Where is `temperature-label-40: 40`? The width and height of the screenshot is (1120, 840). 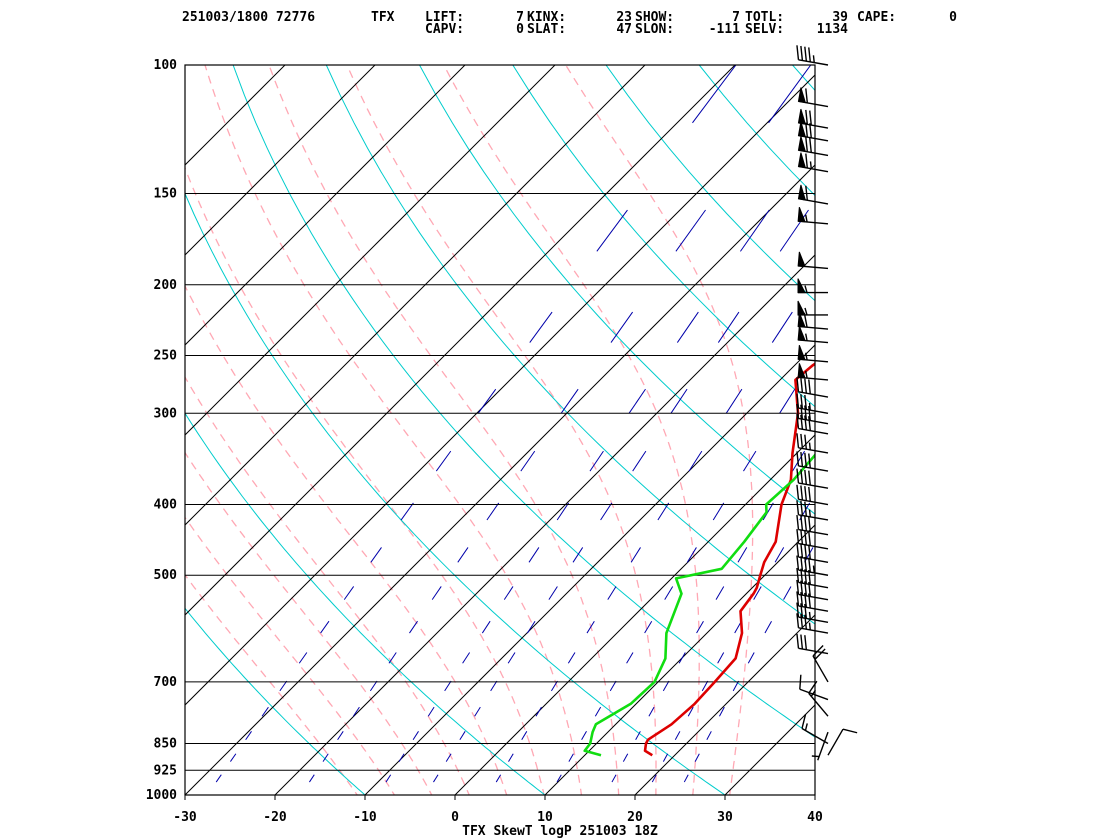 temperature-label-40: 40 is located at coordinates (815, 817).